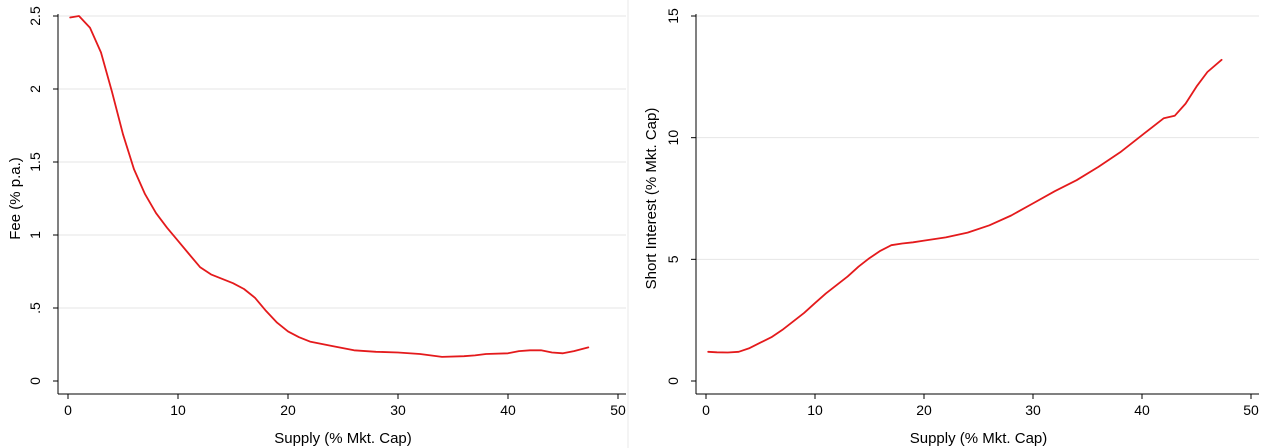 This screenshot has width=1271, height=448. I want to click on y-tick-label: 1, so click(35, 235).